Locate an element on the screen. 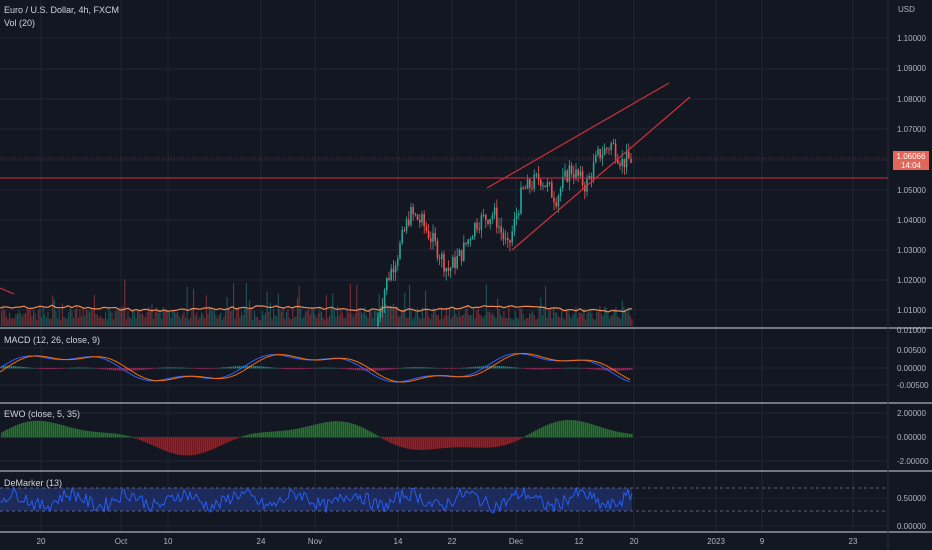 This screenshot has height=550, width=932. demarker-legend: DeMarker (13) is located at coordinates (33, 483).